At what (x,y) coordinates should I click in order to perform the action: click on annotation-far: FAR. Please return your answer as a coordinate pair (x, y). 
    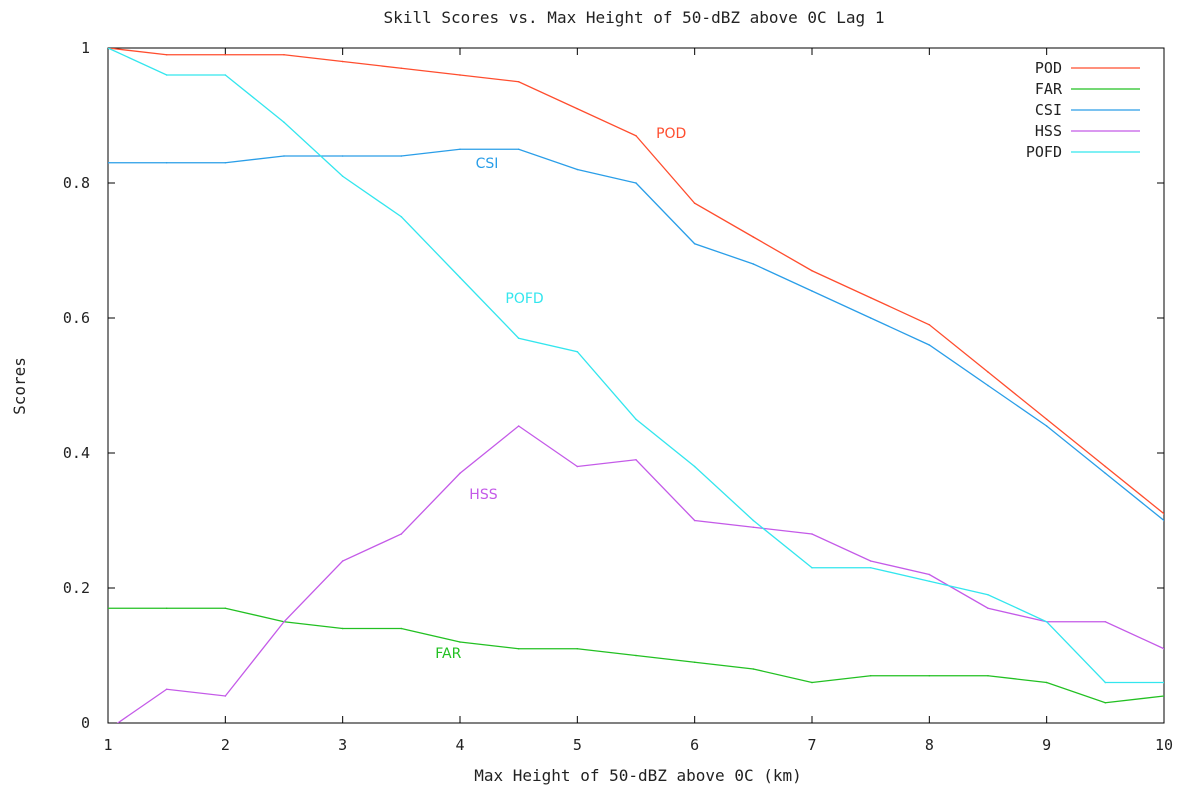
    Looking at the image, I should click on (448, 654).